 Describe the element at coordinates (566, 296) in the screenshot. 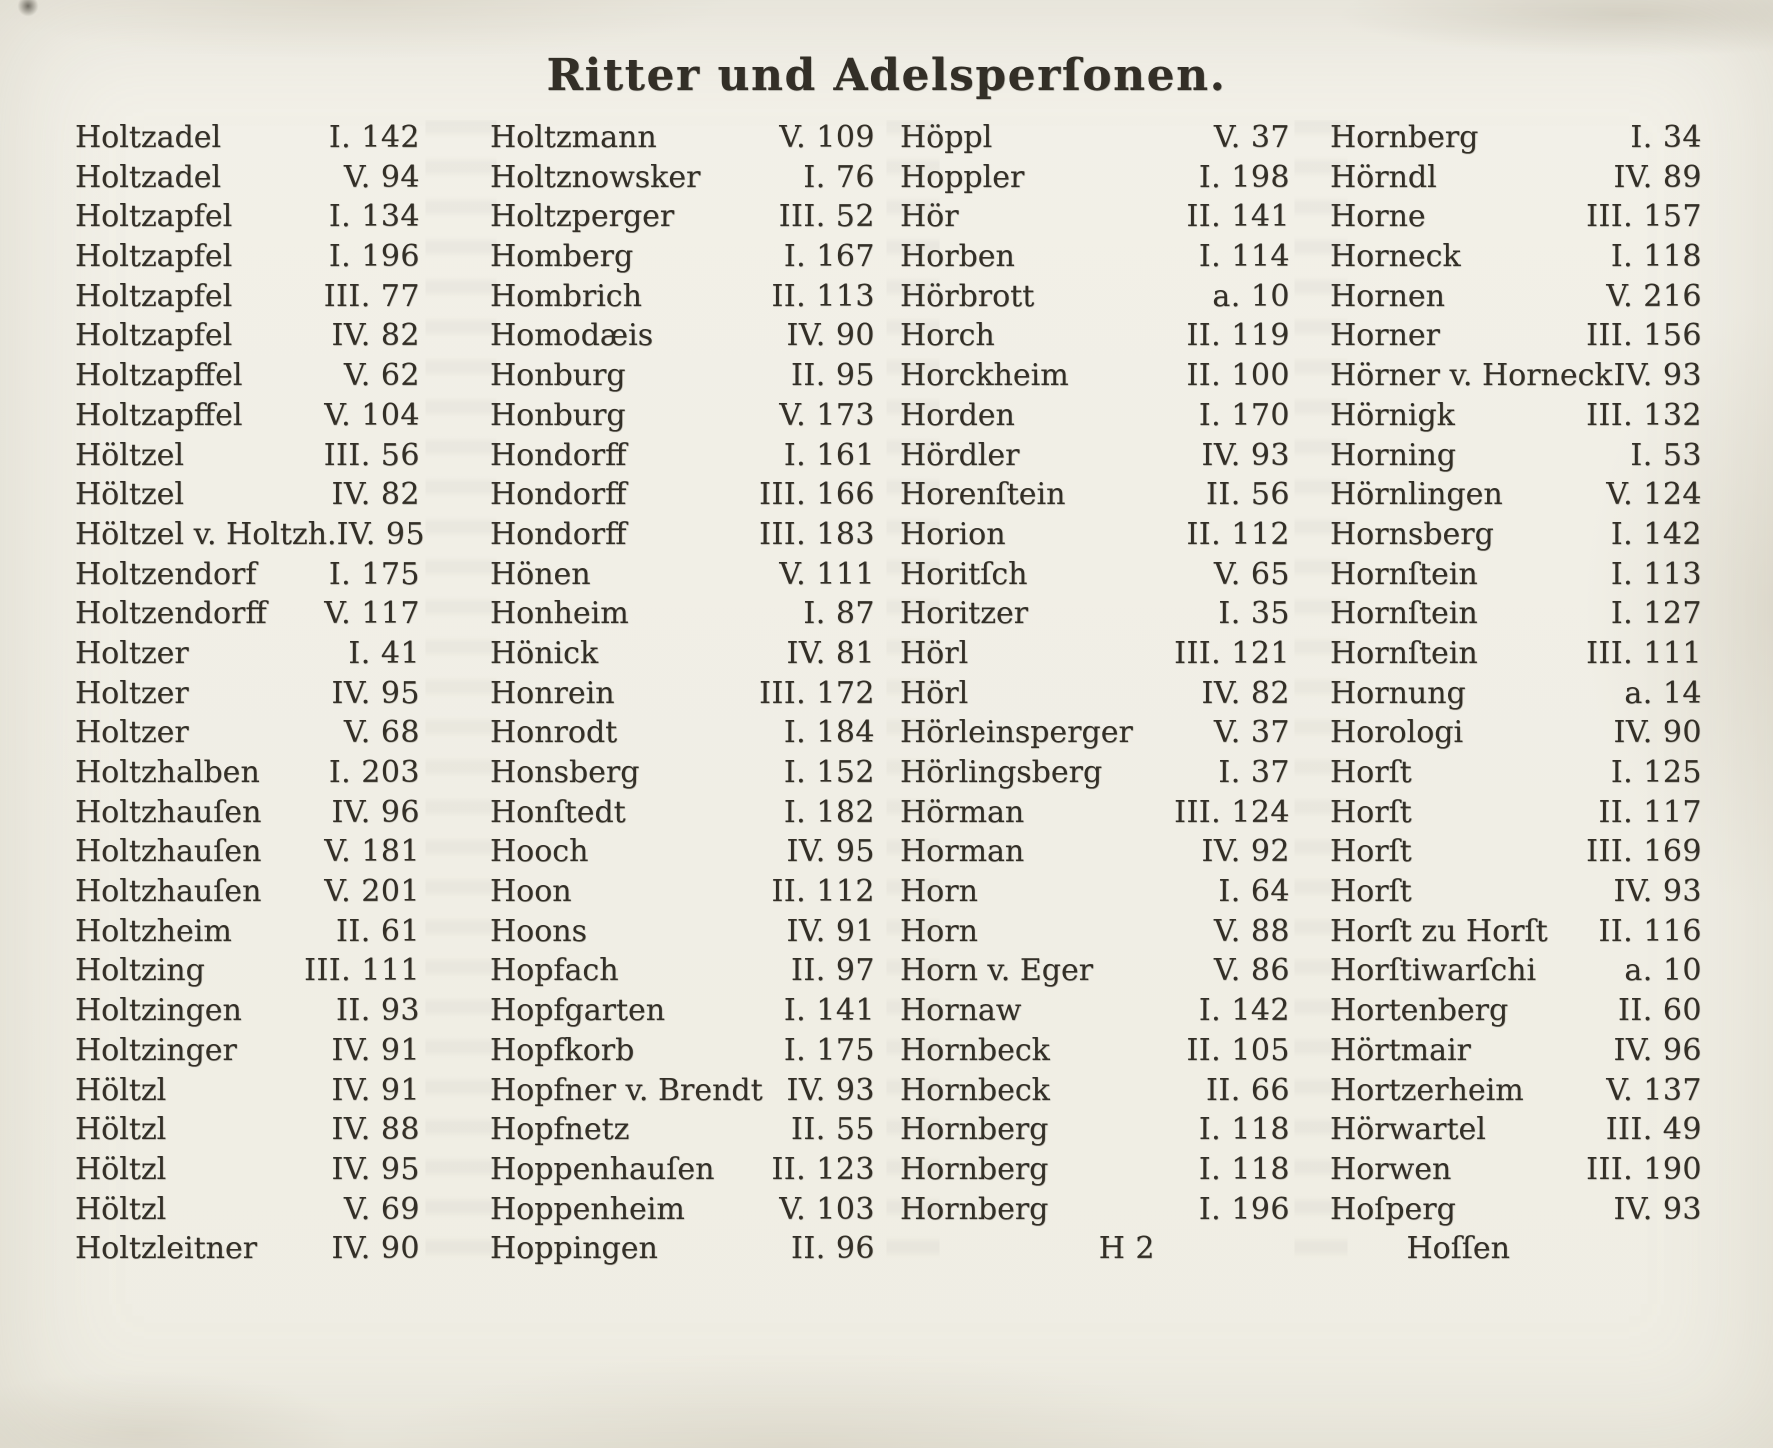

I see `entry-name: Hombrich` at that location.